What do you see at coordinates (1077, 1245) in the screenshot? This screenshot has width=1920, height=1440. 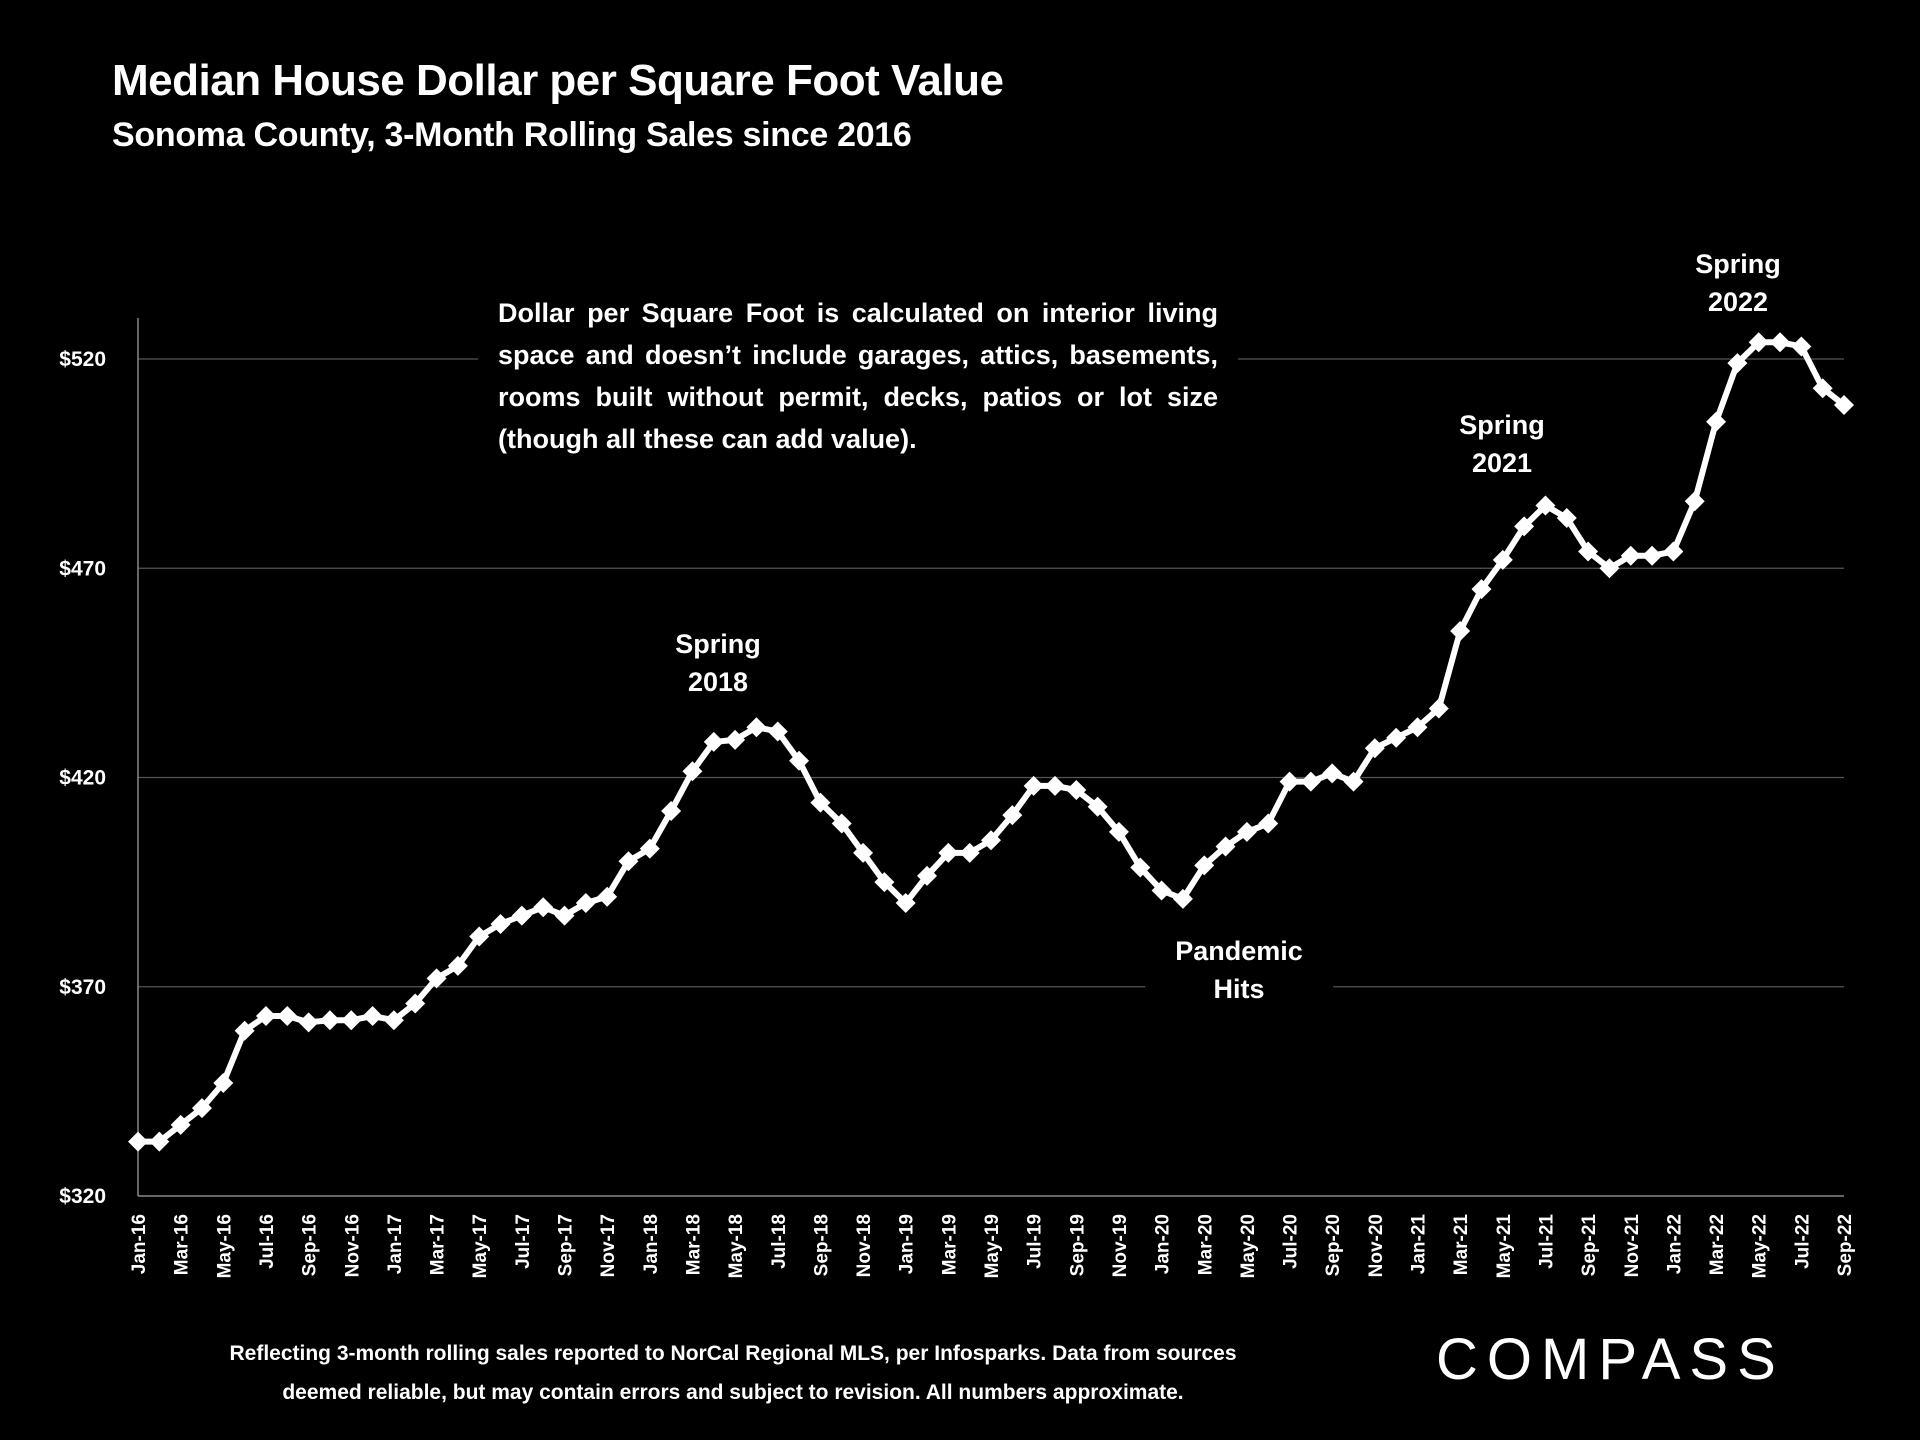 I see `x-tick-label: Sep-19` at bounding box center [1077, 1245].